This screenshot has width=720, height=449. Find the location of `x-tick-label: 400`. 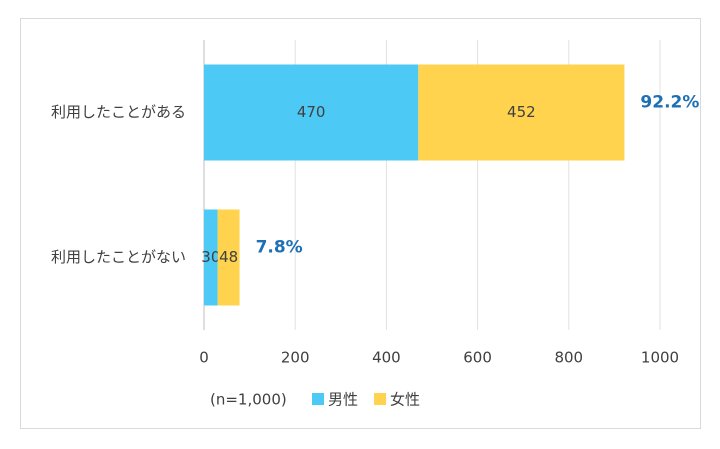

x-tick-label: 400 is located at coordinates (386, 358).